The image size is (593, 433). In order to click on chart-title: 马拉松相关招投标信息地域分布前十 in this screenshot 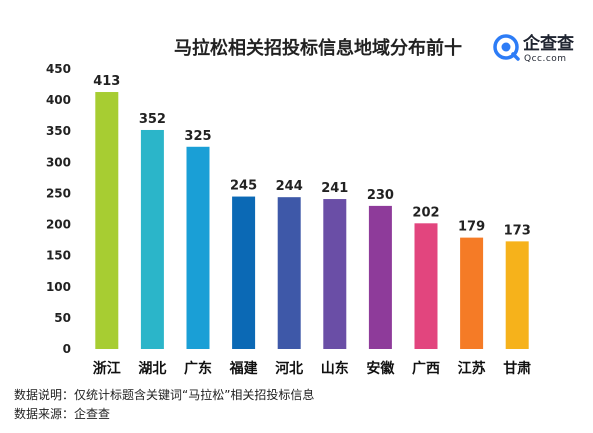, I will do `click(318, 48)`.